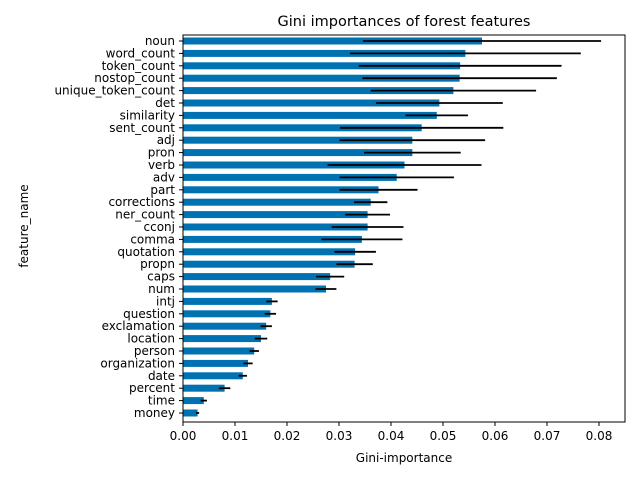  I want to click on y-tick-label: exclamation, so click(138, 326).